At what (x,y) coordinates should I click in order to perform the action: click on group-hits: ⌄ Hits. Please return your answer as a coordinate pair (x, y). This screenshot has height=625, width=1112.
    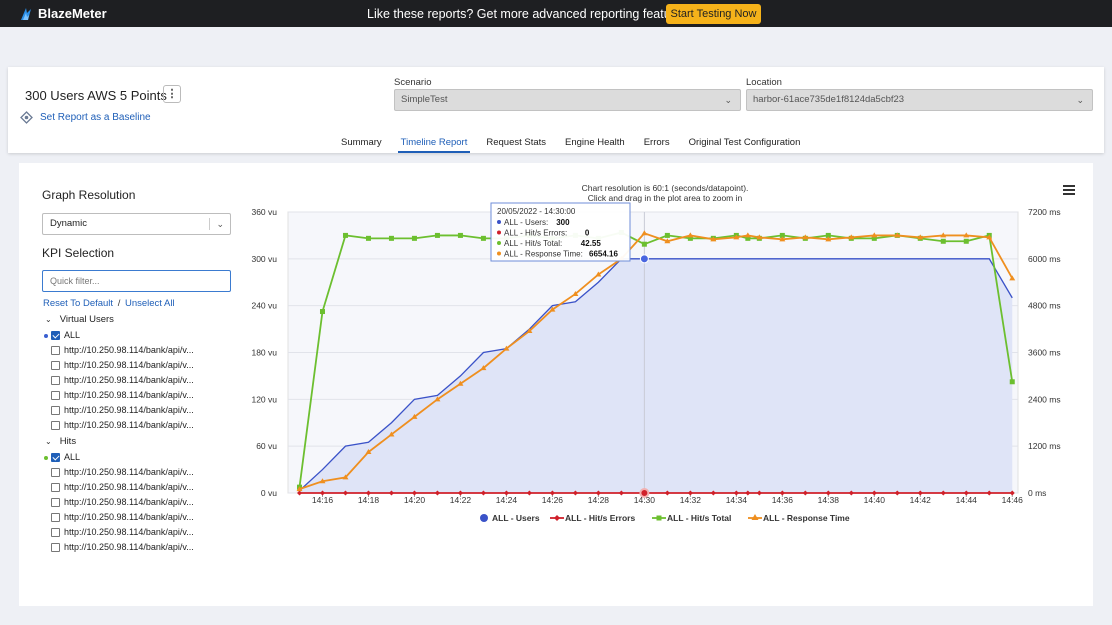
    Looking at the image, I should click on (60, 441).